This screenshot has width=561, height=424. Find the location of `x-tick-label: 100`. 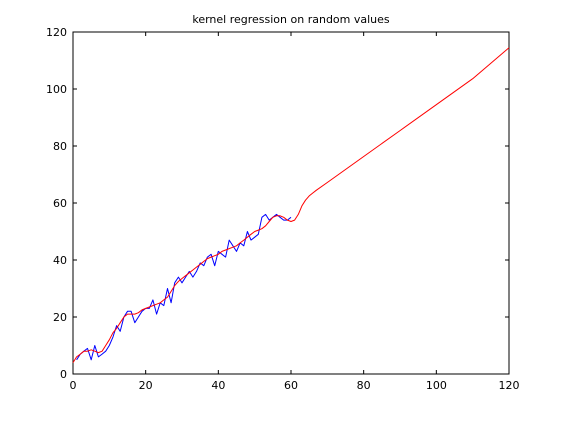

x-tick-label: 100 is located at coordinates (436, 385).